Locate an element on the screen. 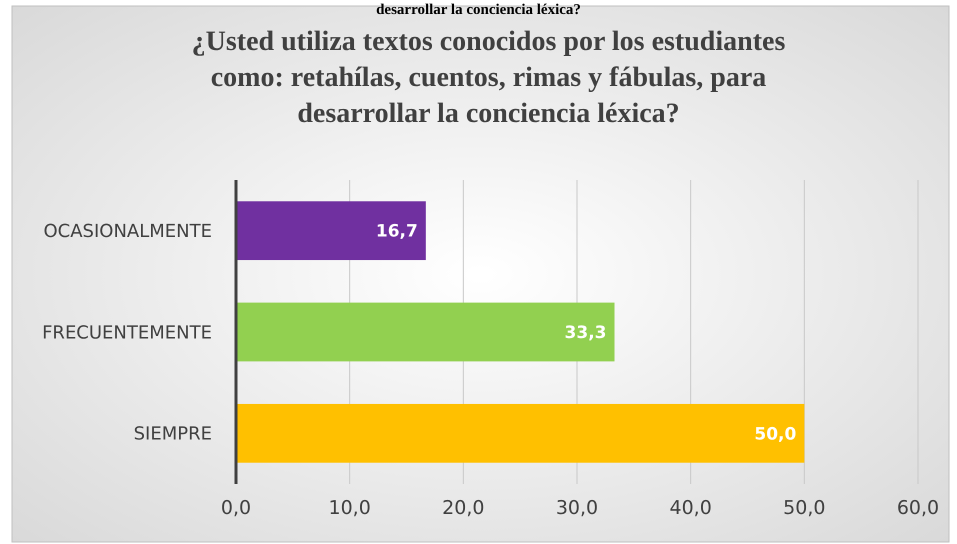  x-tick-label: 30,0 is located at coordinates (577, 508).